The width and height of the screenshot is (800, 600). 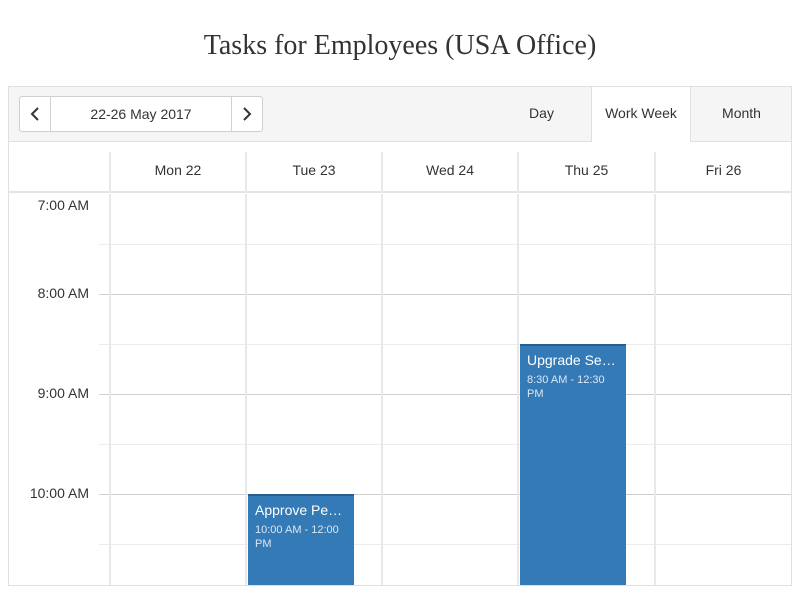 What do you see at coordinates (400, 45) in the screenshot?
I see `page-title: Tasks for Employees (USA Office)` at bounding box center [400, 45].